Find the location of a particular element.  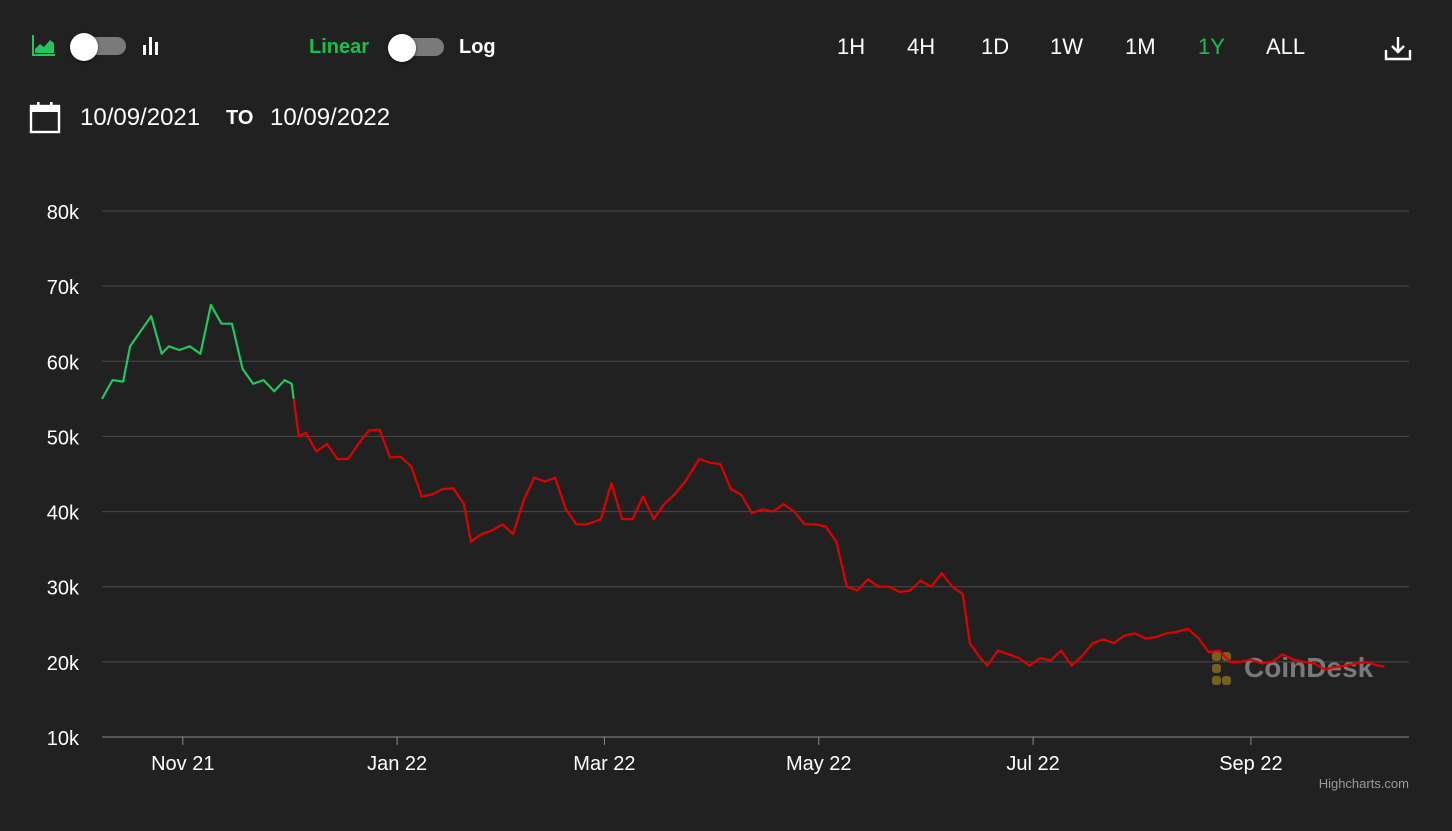

area-chart-icon is located at coordinates (44, 45).